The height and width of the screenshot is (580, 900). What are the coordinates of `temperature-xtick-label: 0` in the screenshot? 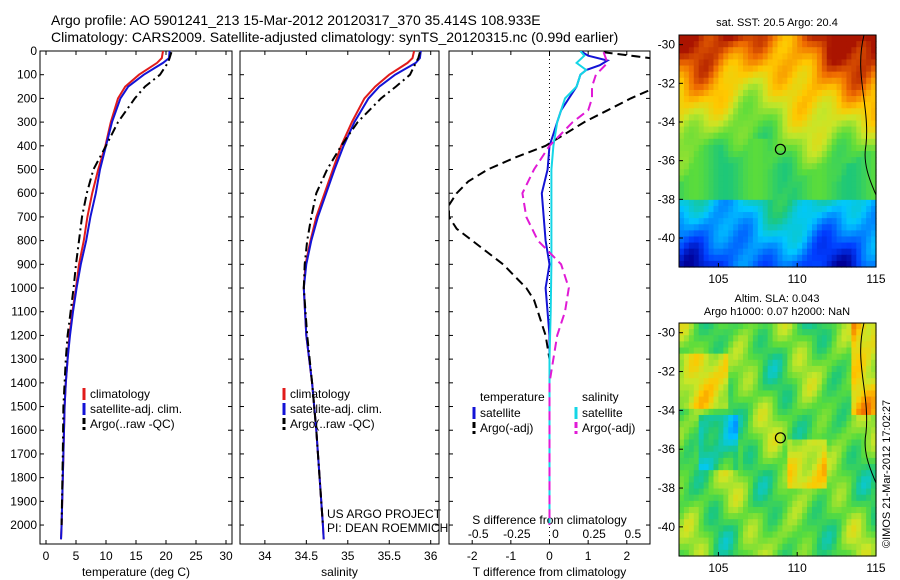 It's located at (46, 556).